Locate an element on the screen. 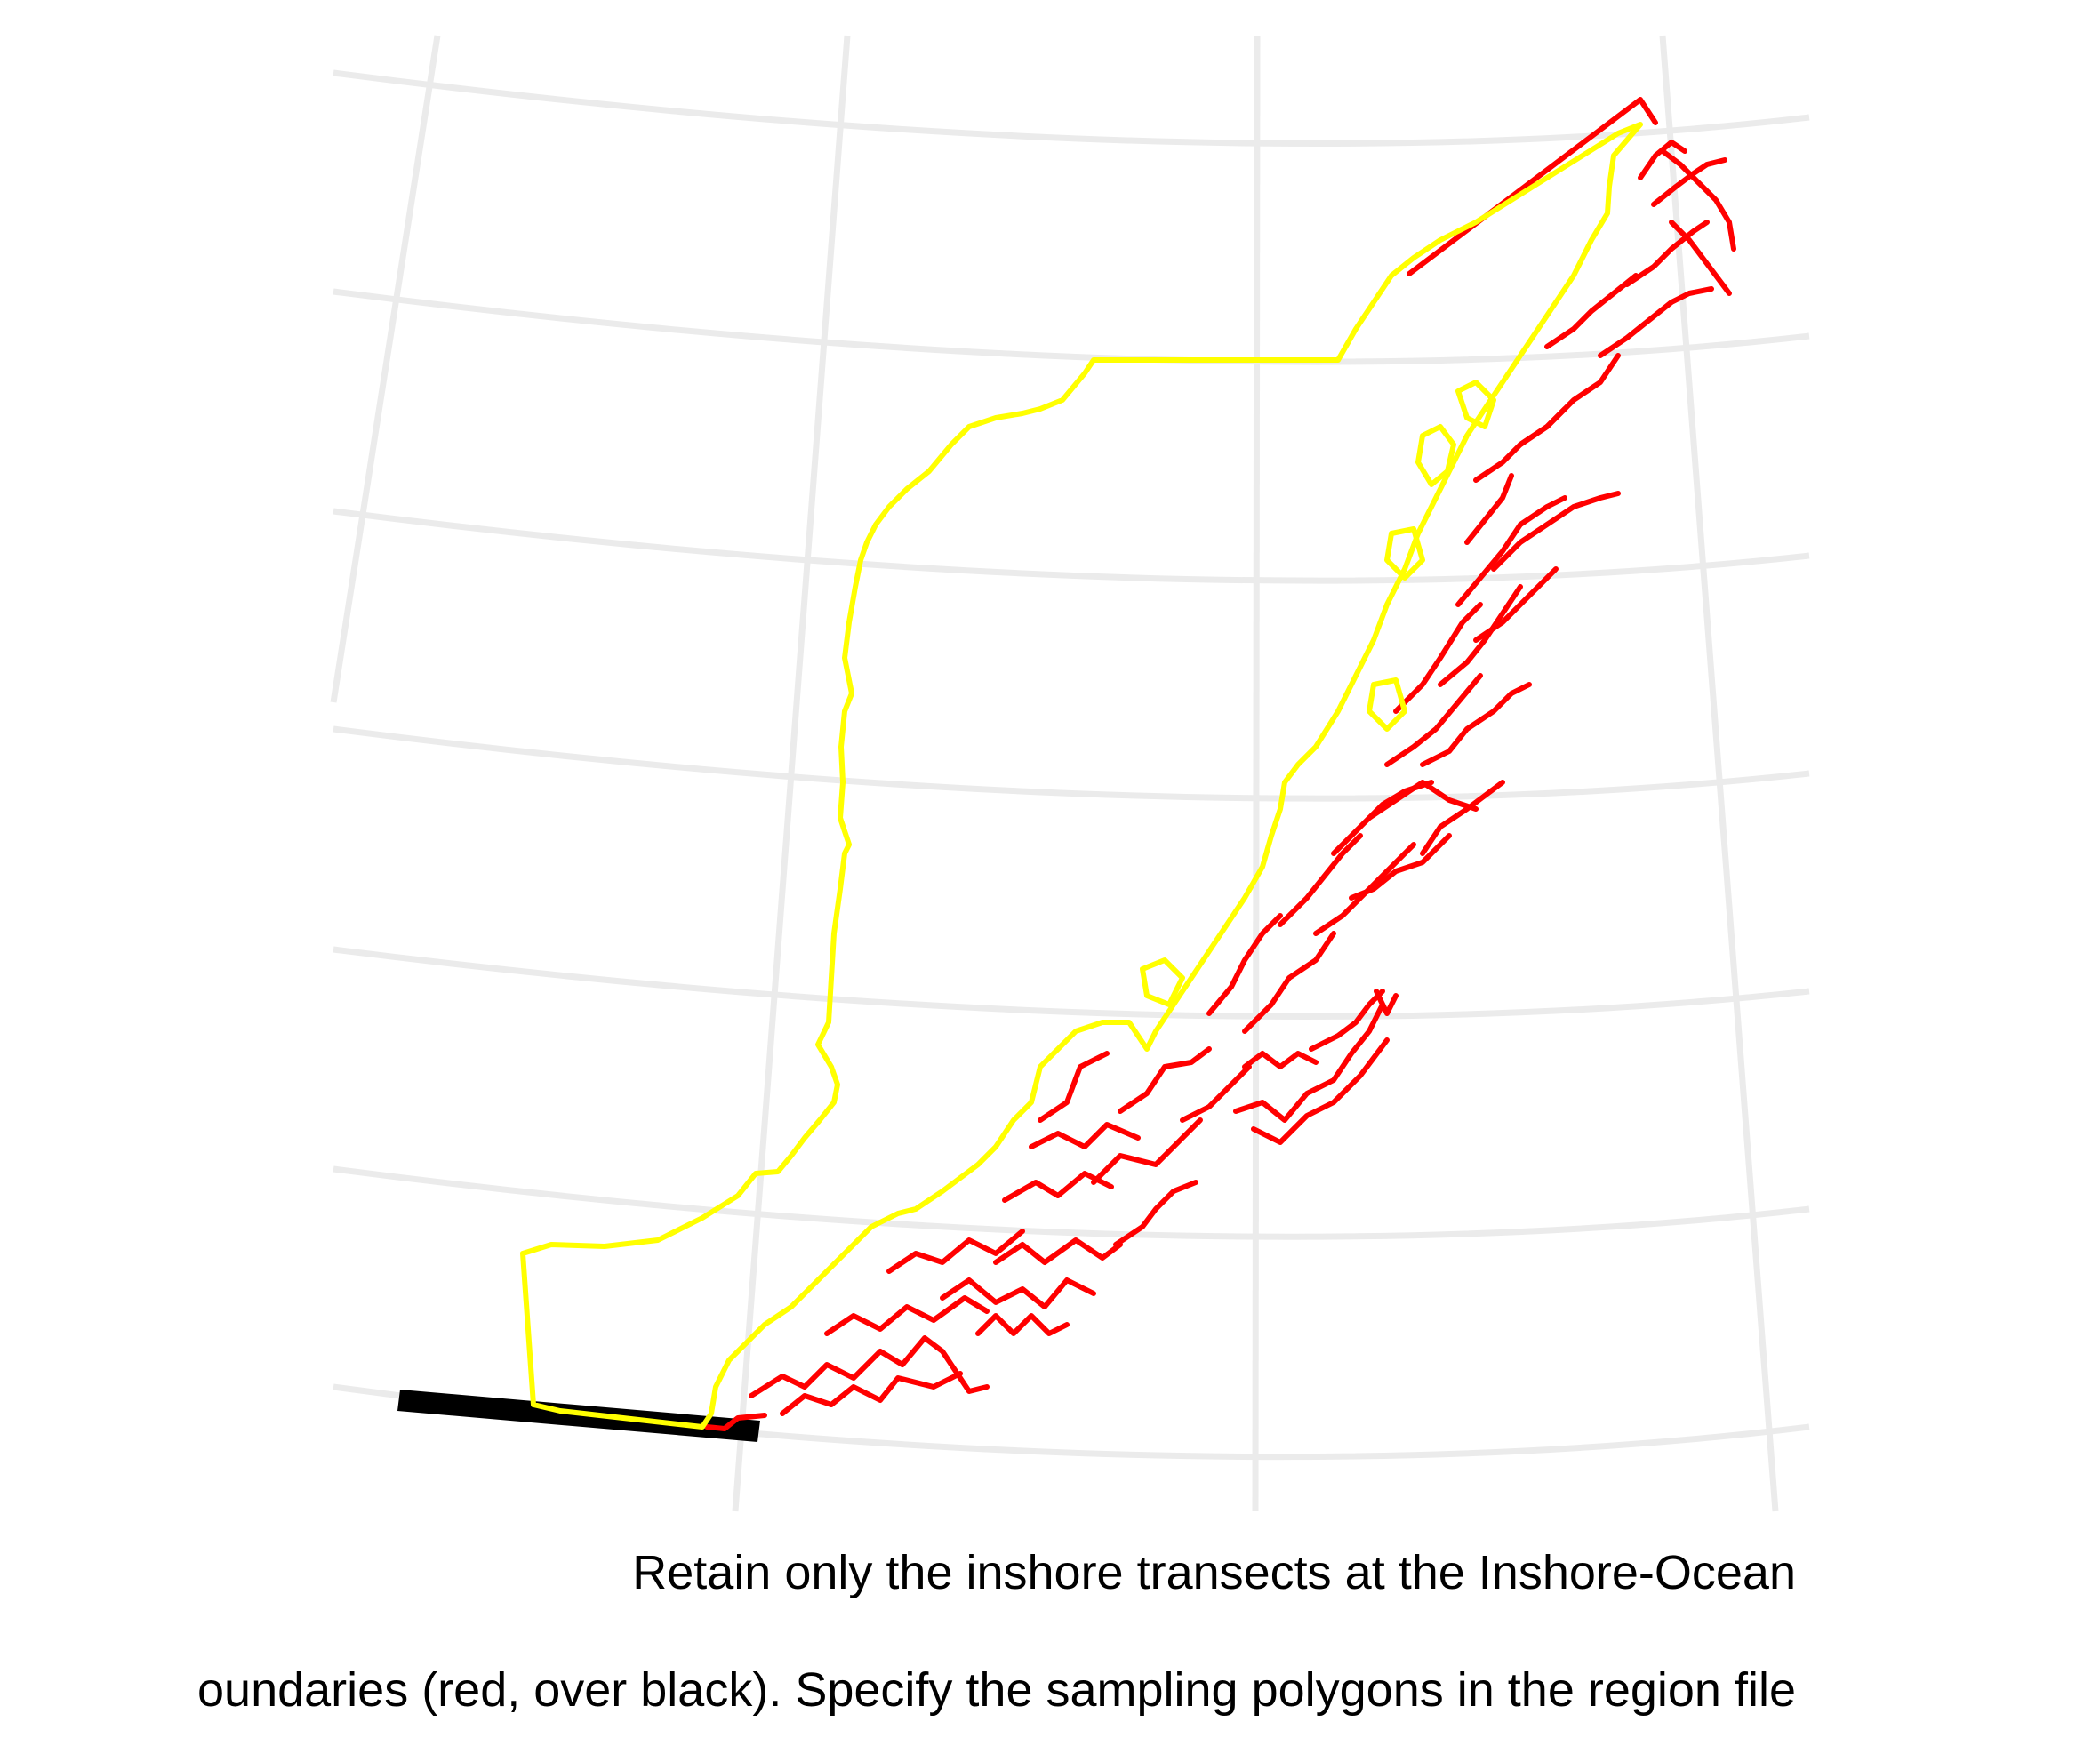  inshore-ocean-boundary-red is located at coordinates (735, 1422).